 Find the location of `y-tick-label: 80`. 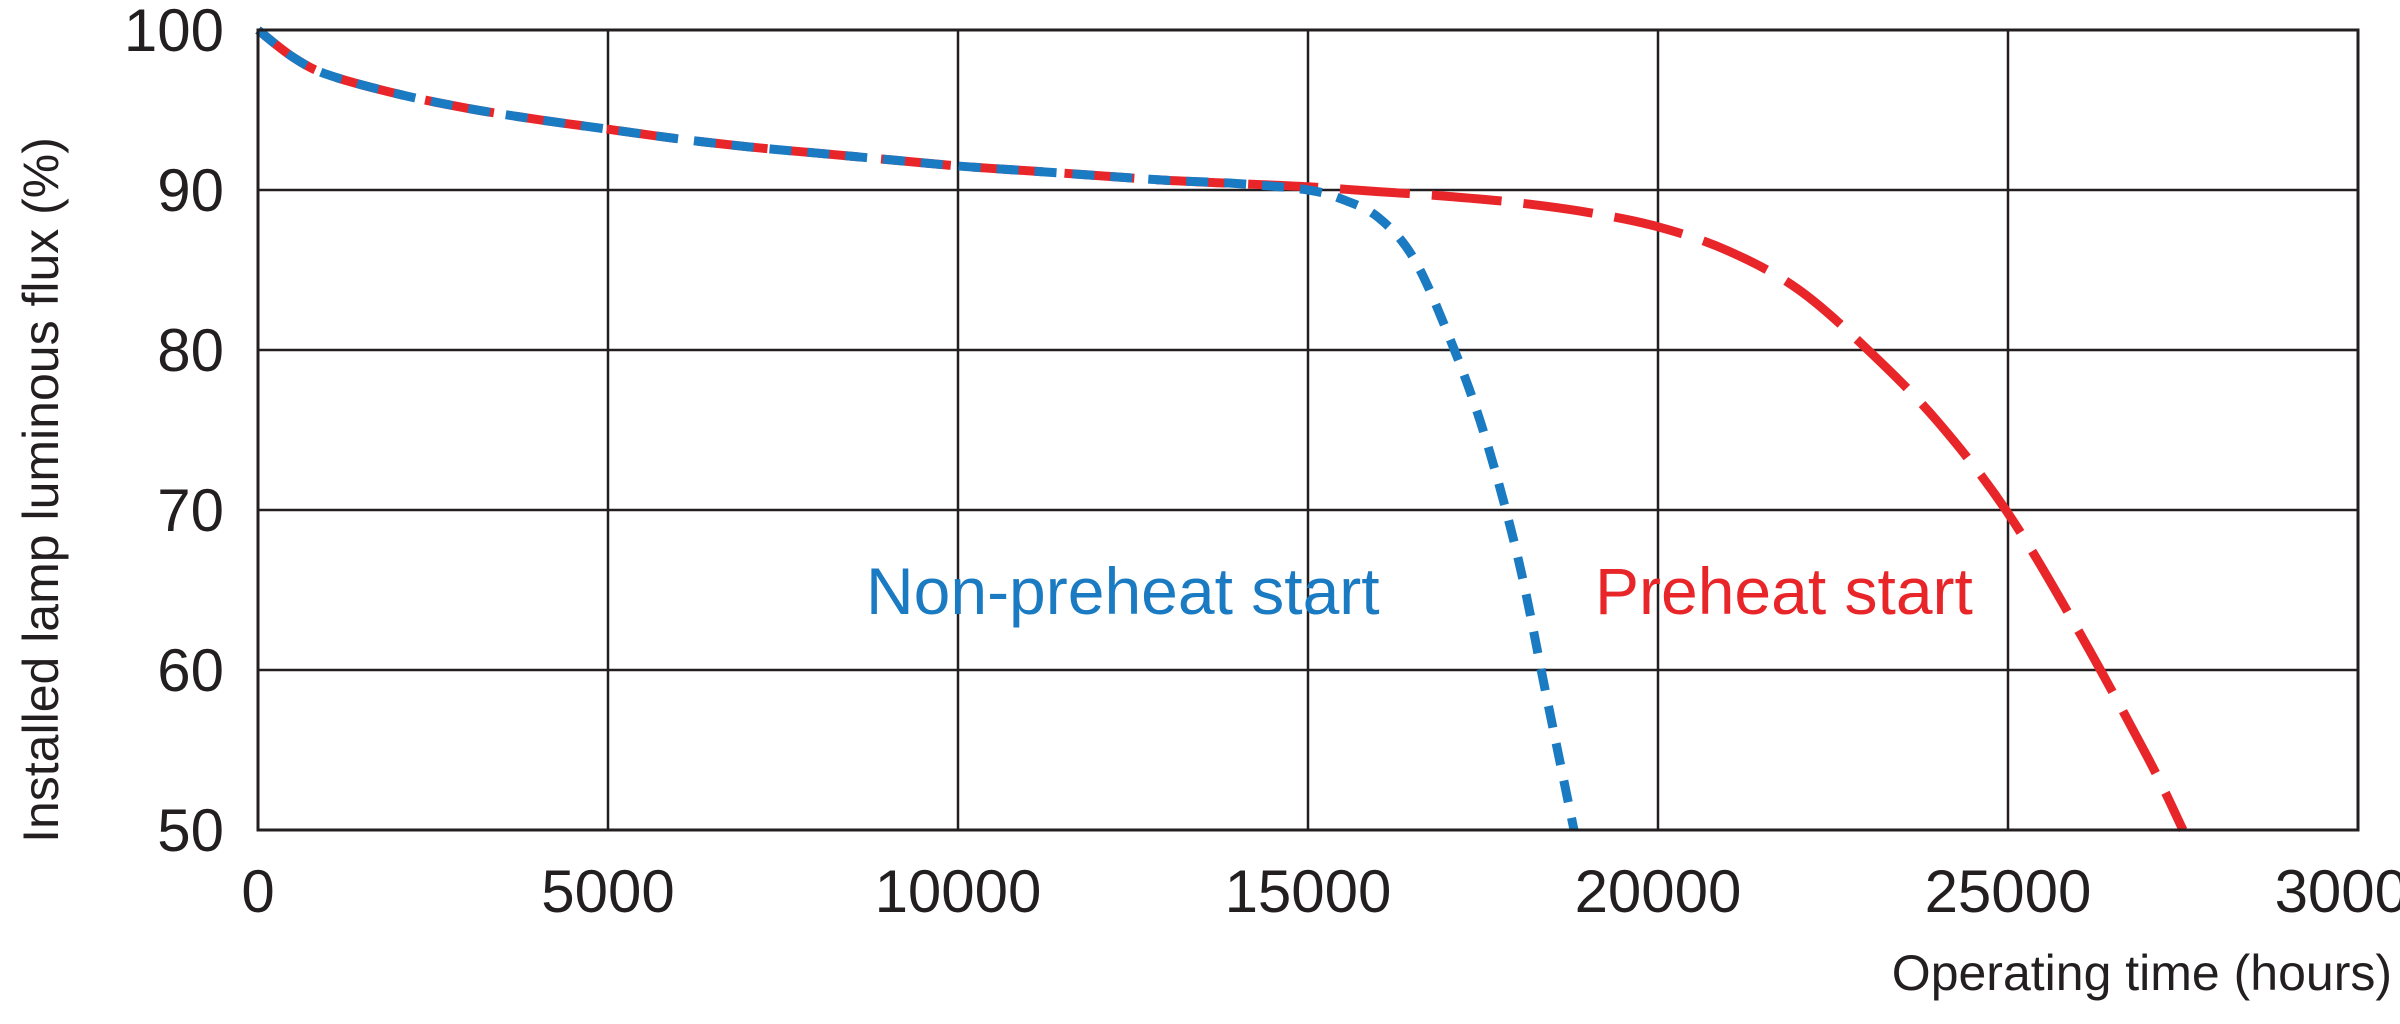

y-tick-label: 80 is located at coordinates (190, 350).